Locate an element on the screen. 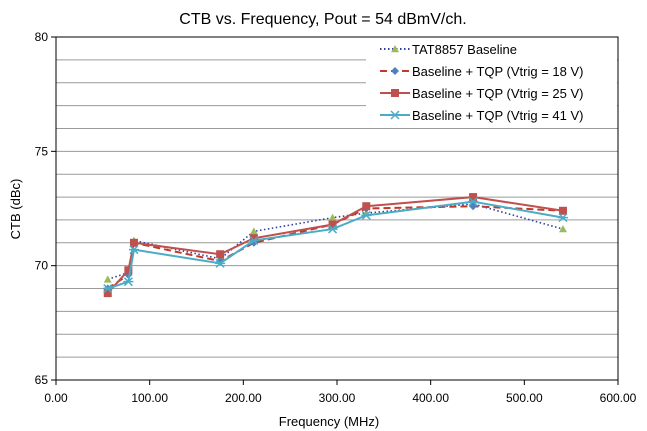  y-axis-title: CTB (dBc) is located at coordinates (15, 209).